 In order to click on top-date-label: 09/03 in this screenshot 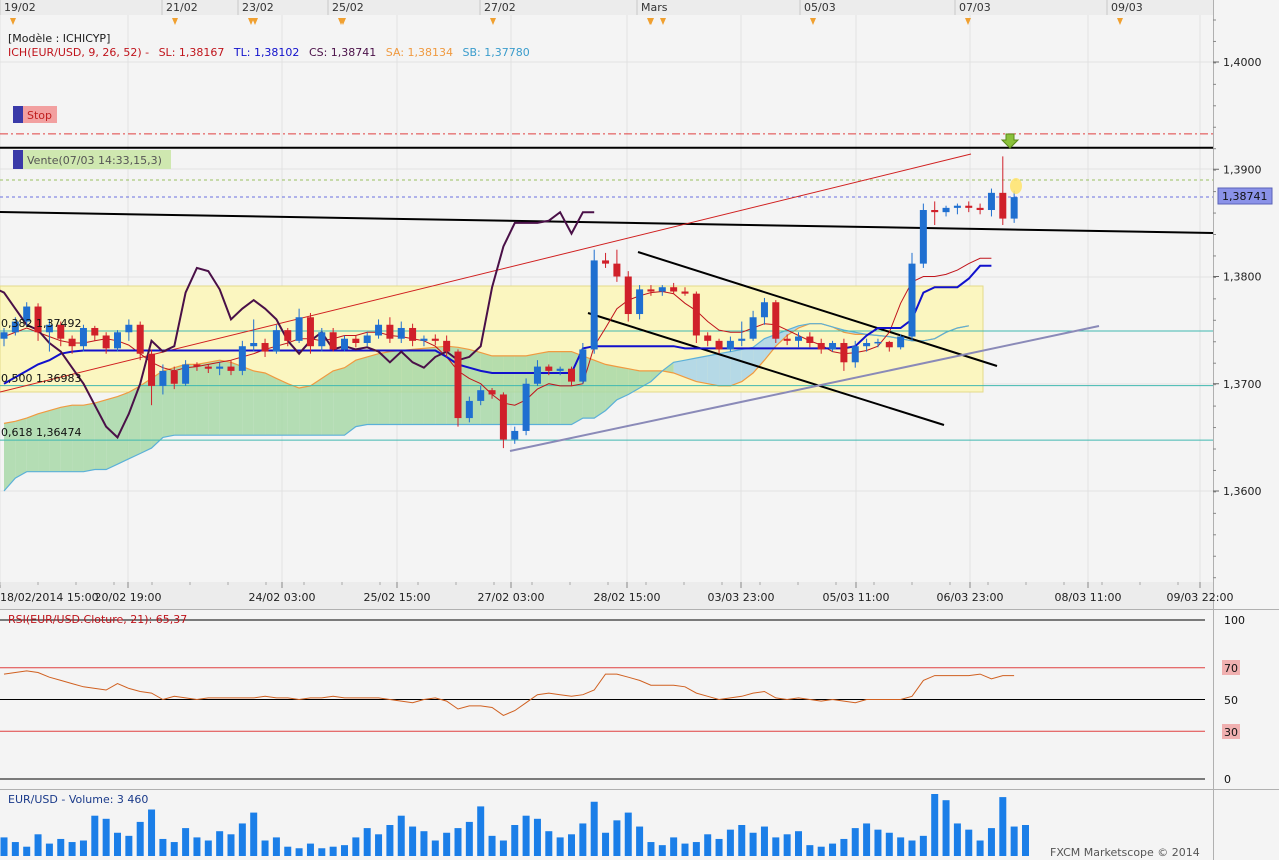, I will do `click(1127, 7)`.